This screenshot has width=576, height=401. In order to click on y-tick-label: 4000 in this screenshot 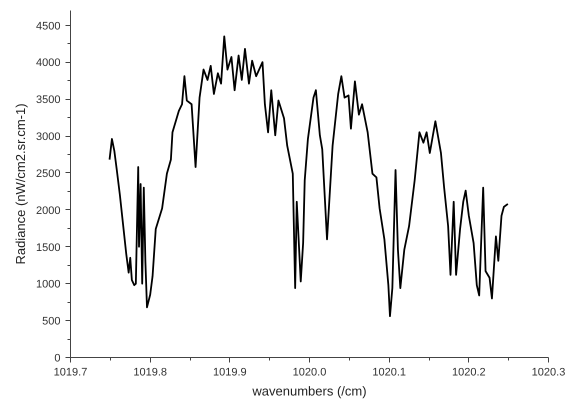, I will do `click(48, 63)`.